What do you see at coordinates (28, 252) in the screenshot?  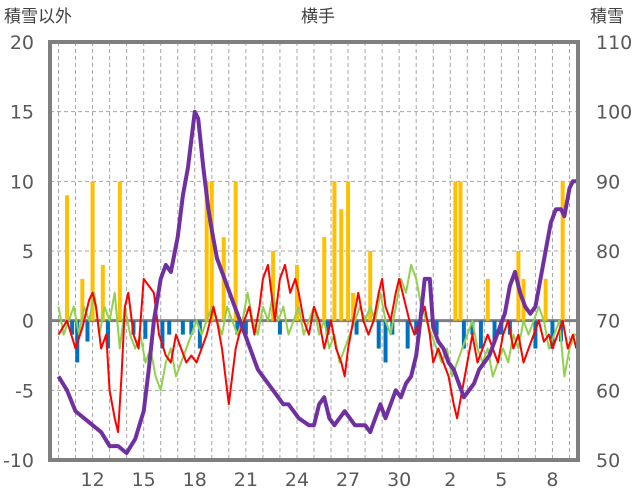 I see `left-tick-label: 5` at bounding box center [28, 252].